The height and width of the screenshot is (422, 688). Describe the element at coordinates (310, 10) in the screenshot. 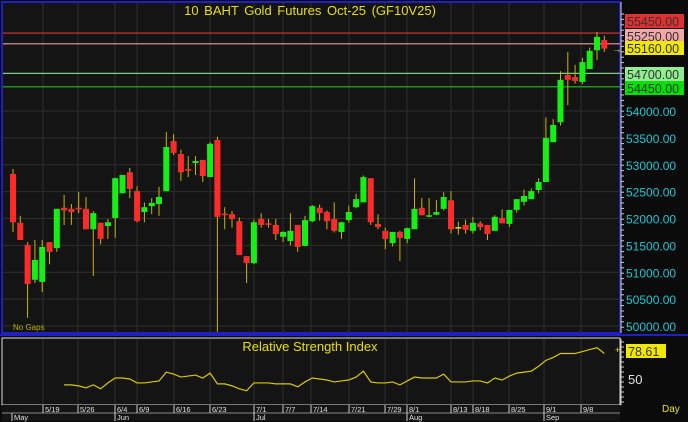

I see `chart-title: 10 BAHT Gold Futures Oct-25 (GF10V25)` at that location.